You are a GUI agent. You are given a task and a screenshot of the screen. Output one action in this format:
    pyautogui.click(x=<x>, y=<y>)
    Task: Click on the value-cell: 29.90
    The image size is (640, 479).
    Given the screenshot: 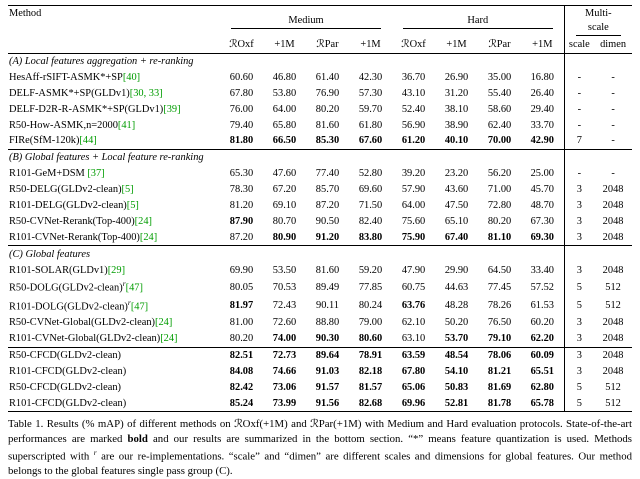 What is the action you would take?
    pyautogui.click(x=456, y=270)
    